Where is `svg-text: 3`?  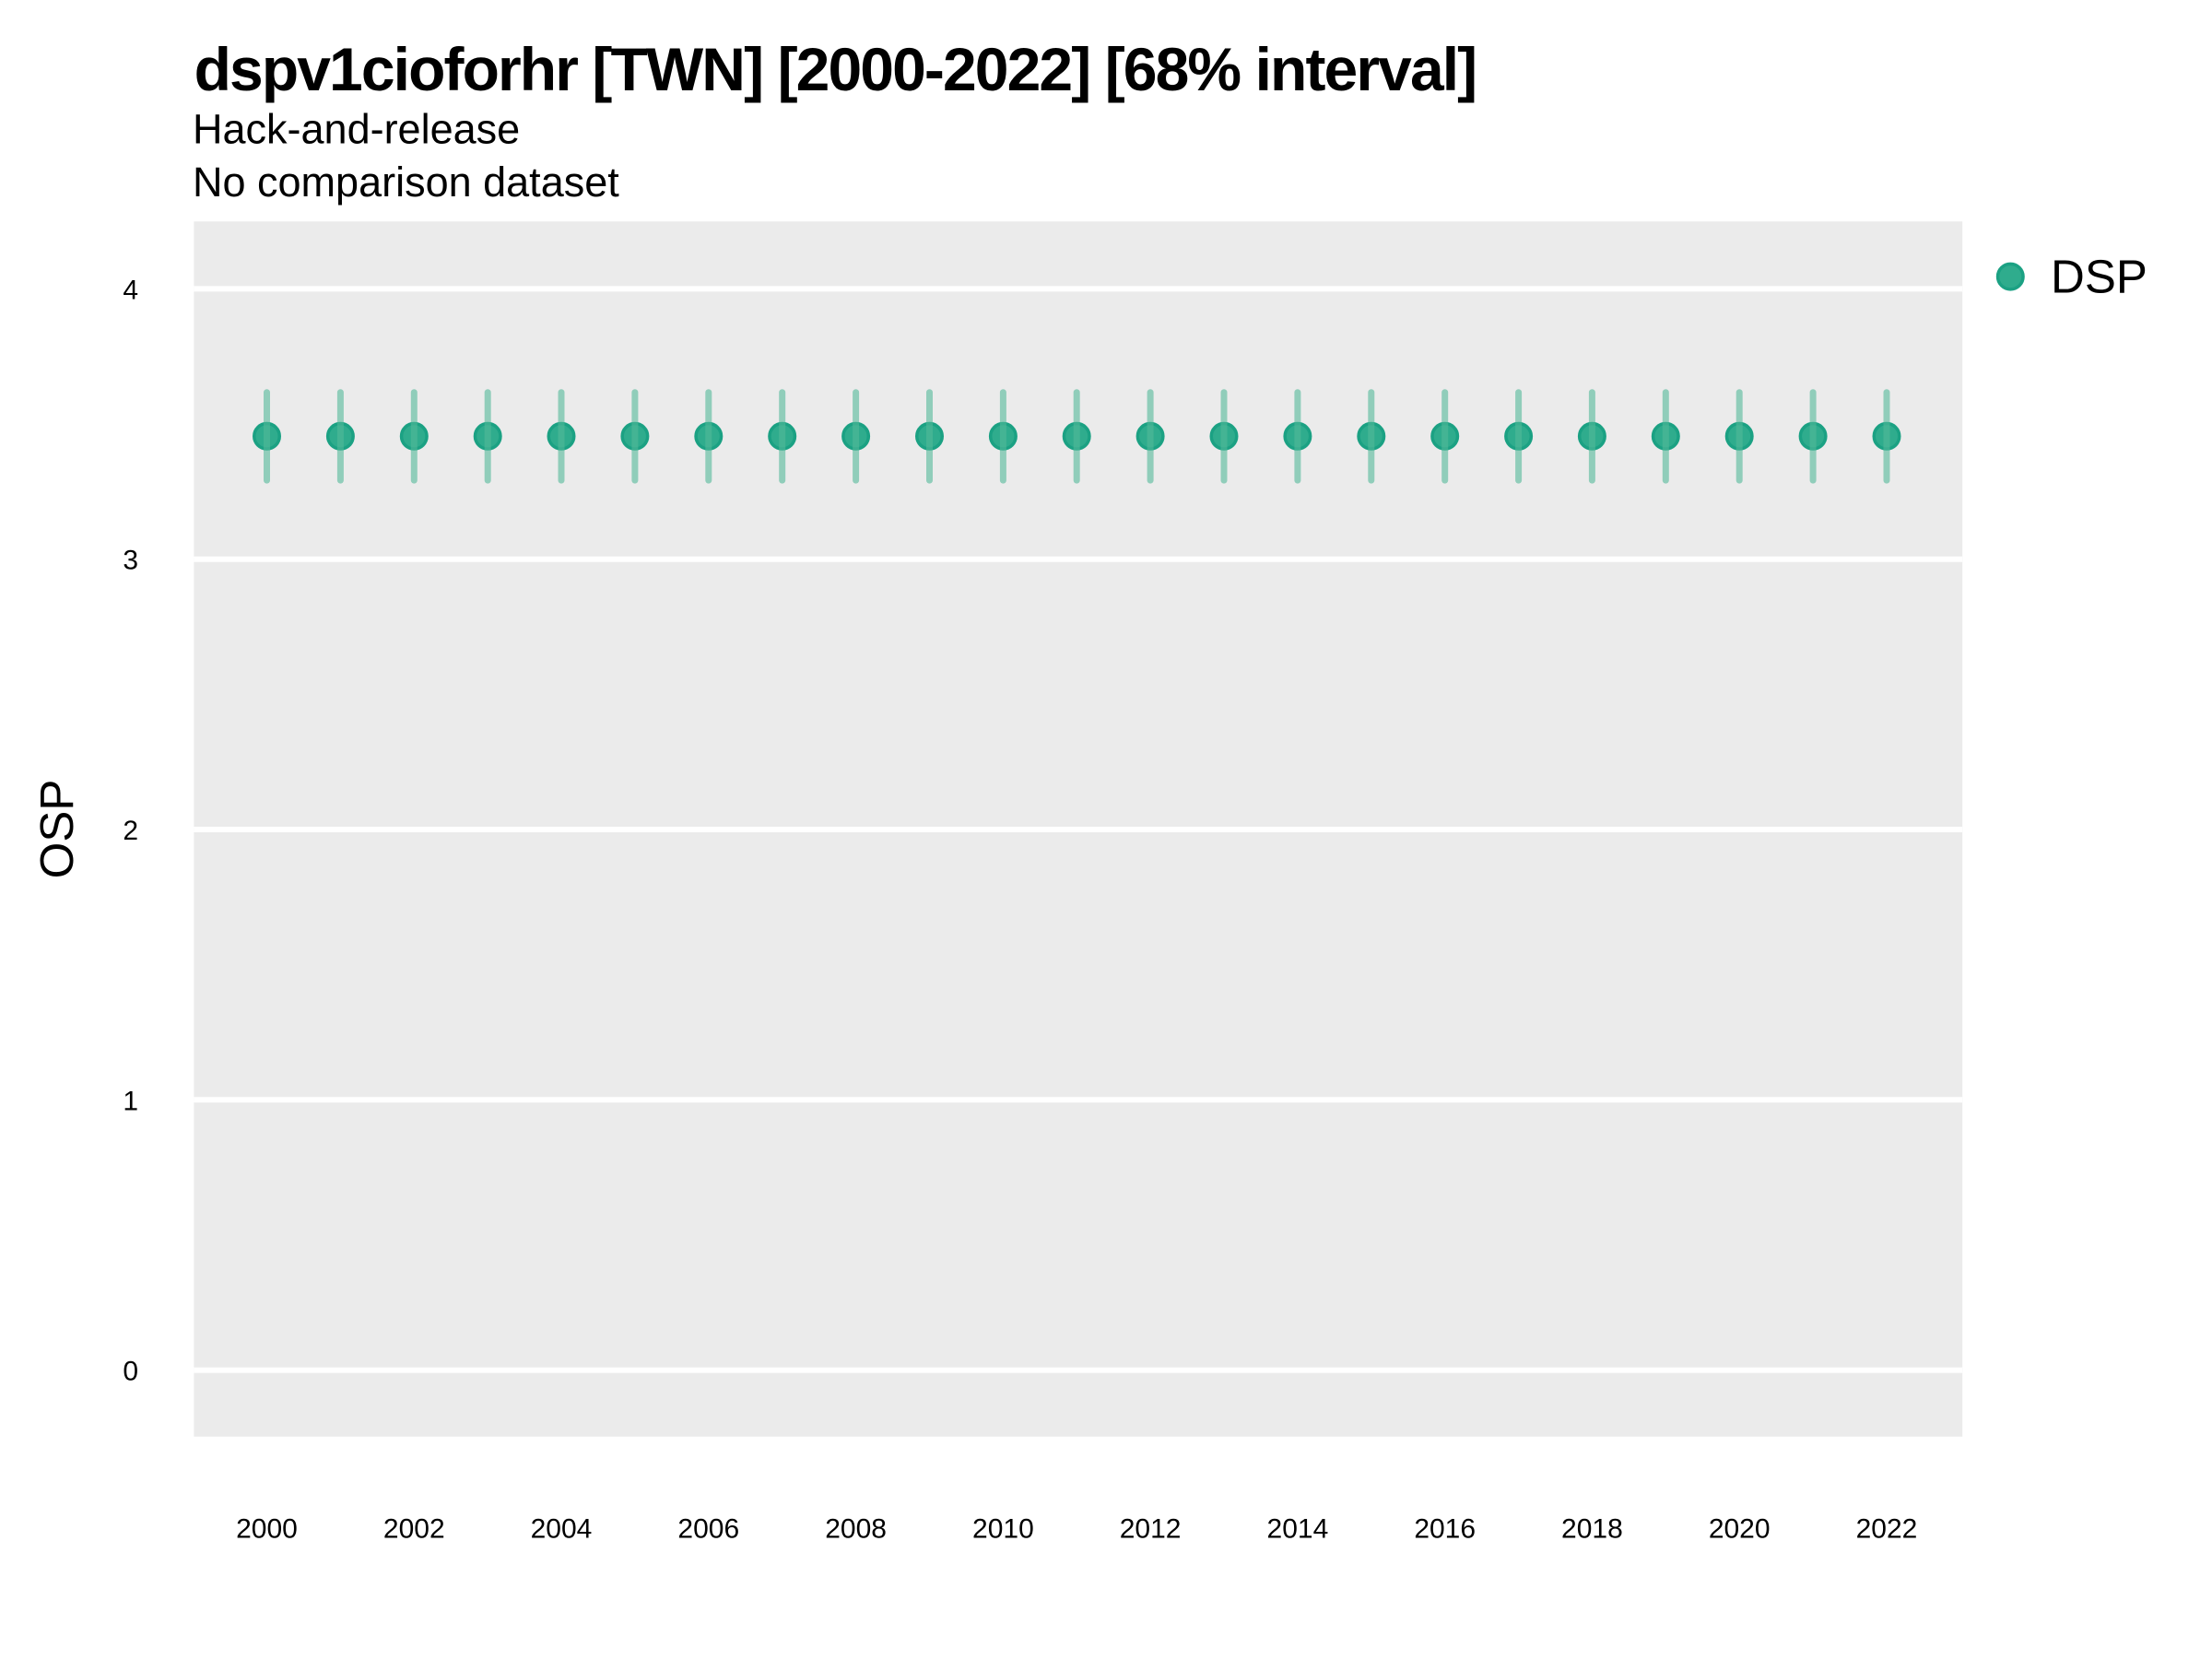 svg-text: 3 is located at coordinates (130, 561).